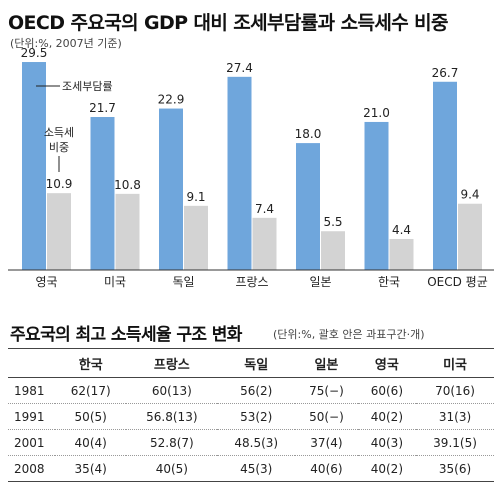 The height and width of the screenshot is (484, 500). Describe the element at coordinates (445, 73) in the screenshot. I see `data-label-tax-burden: 26.7` at that location.